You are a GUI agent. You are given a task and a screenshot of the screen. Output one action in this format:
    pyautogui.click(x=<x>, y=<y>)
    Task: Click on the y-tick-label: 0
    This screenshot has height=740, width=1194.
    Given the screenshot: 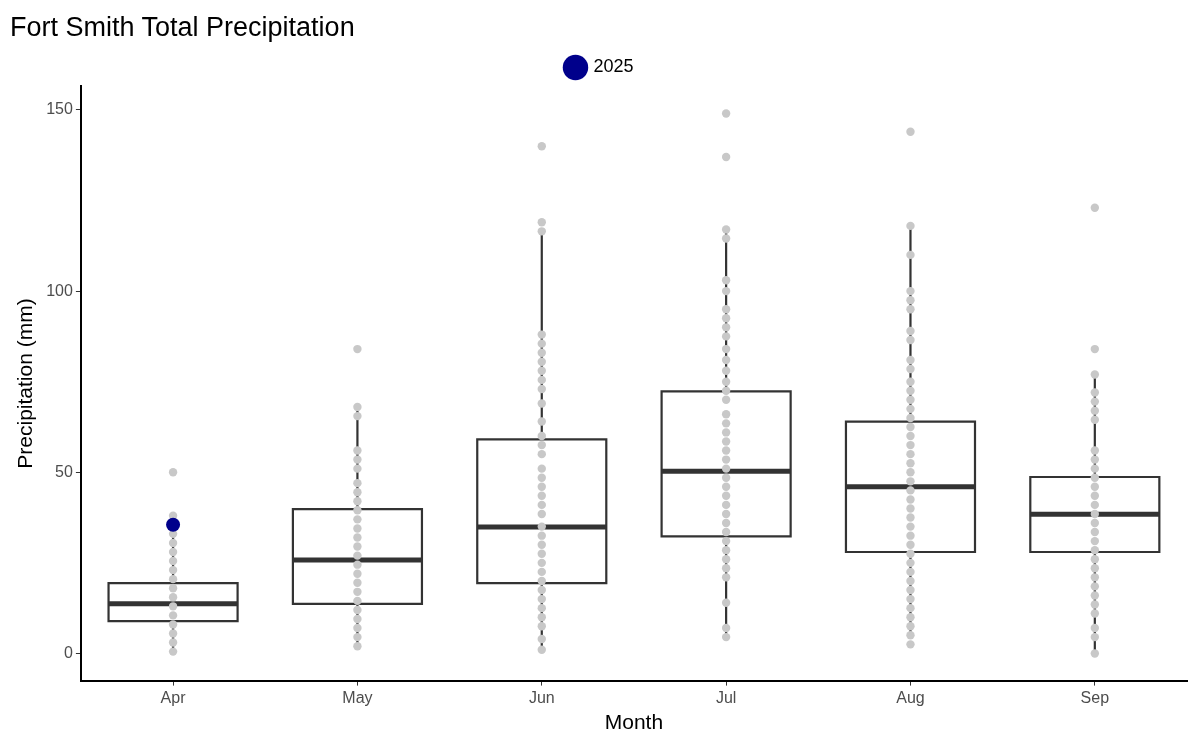 What is the action you would take?
    pyautogui.click(x=68, y=652)
    